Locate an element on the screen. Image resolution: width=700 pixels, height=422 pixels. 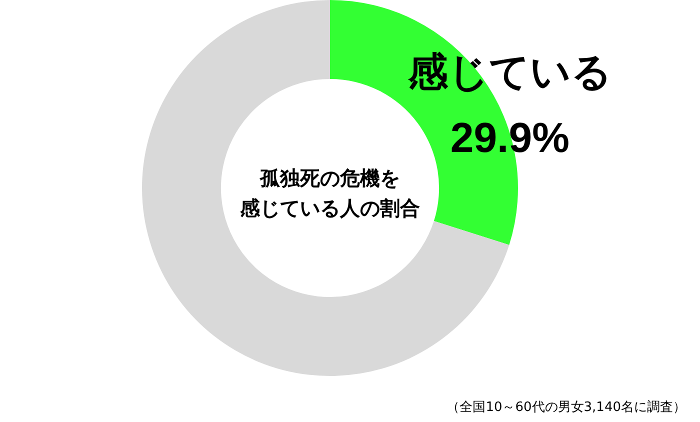
slice-label: 感じている is located at coordinates (509, 73).